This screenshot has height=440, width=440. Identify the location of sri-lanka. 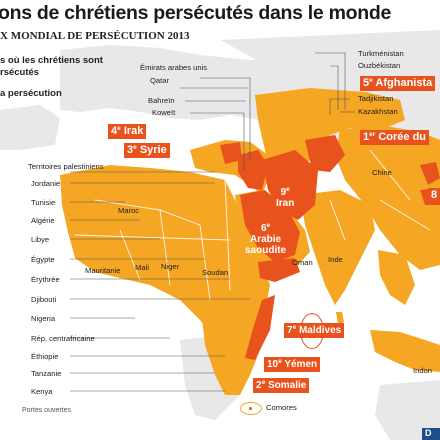
(340, 318).